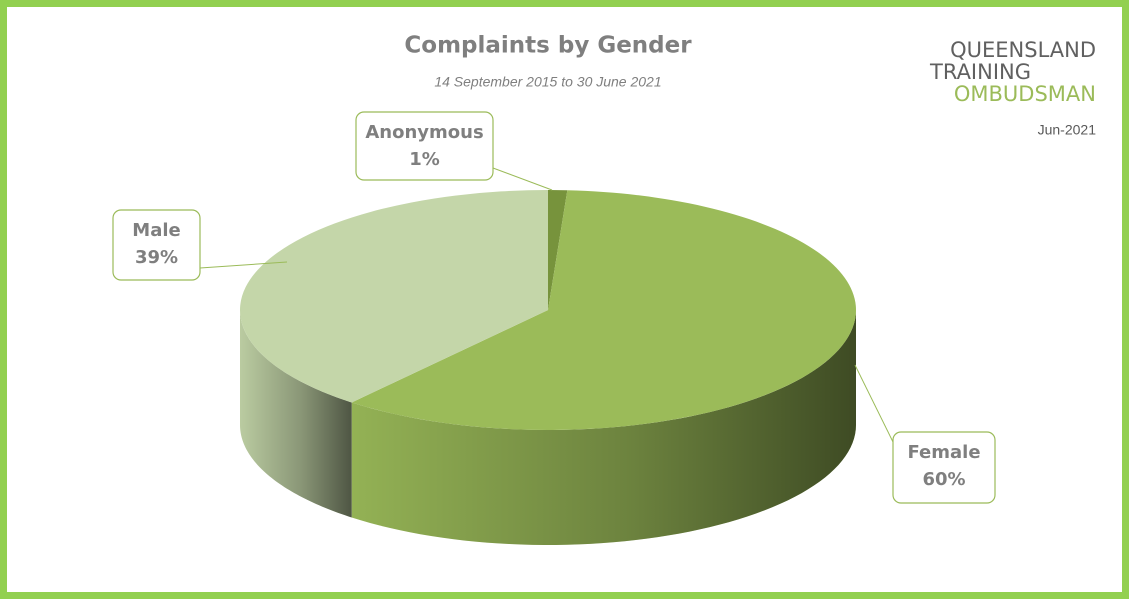 The image size is (1129, 599). I want to click on logo-line: OMBUDSMAN, so click(1025, 94).